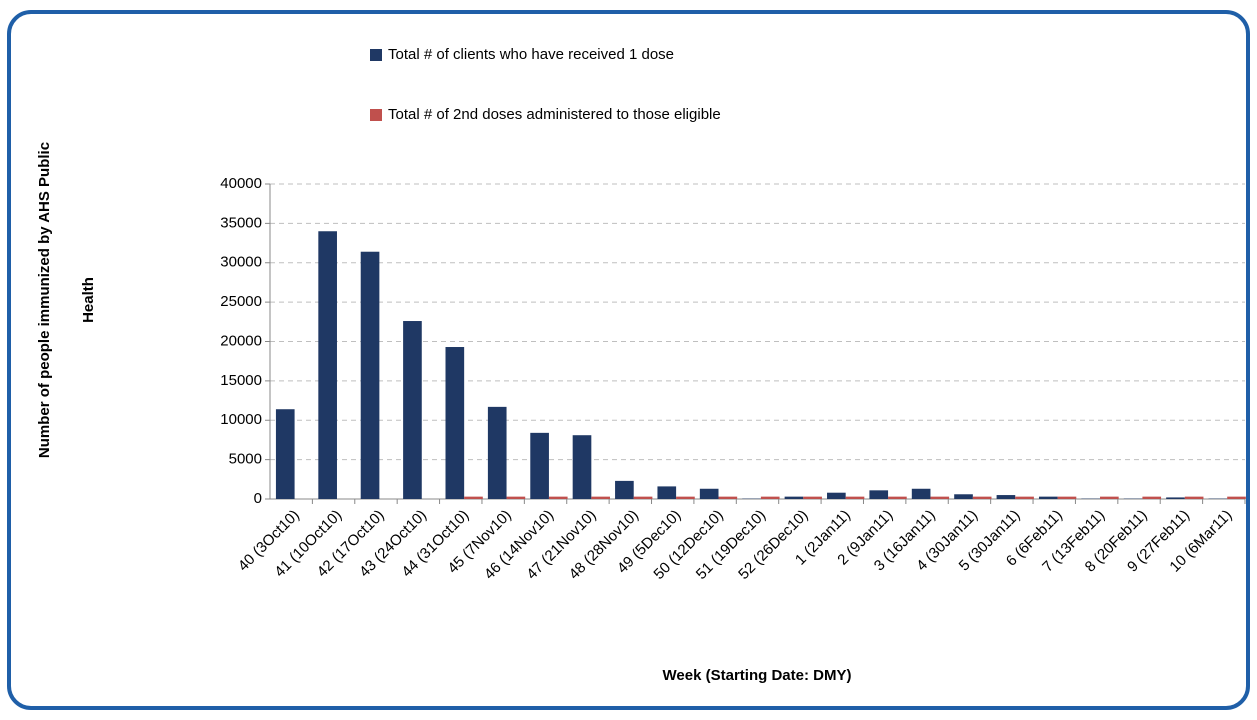 The image size is (1257, 720). What do you see at coordinates (241, 301) in the screenshot?
I see `y-tick-label: 25000` at bounding box center [241, 301].